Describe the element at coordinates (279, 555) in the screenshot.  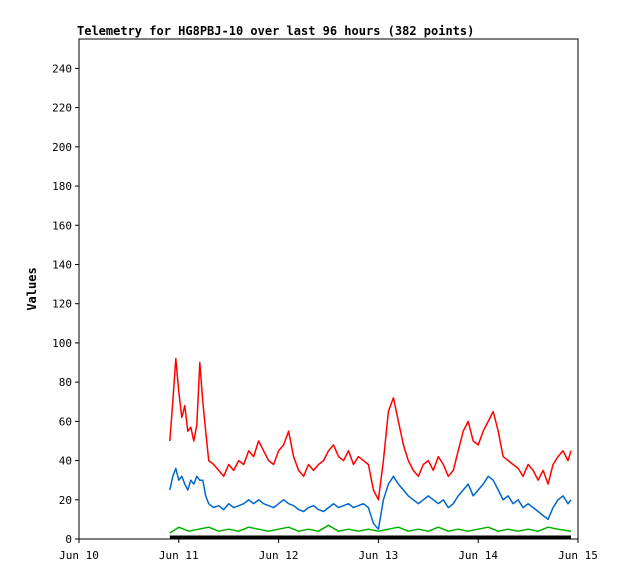
I see `x-tick-label: Jun 12` at that location.